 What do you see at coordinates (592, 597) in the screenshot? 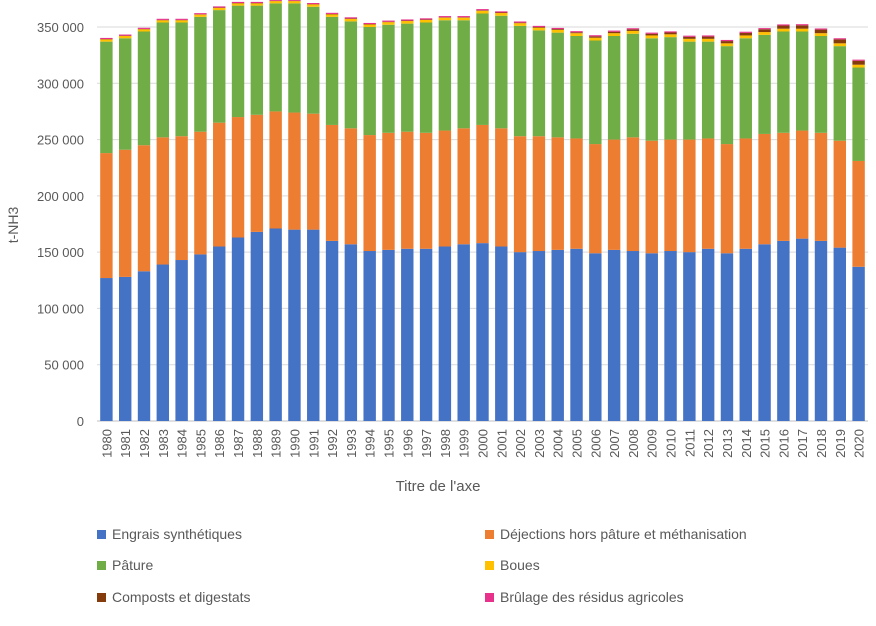
I see `legend-label: Brûlage des résidus agricoles` at bounding box center [592, 597].